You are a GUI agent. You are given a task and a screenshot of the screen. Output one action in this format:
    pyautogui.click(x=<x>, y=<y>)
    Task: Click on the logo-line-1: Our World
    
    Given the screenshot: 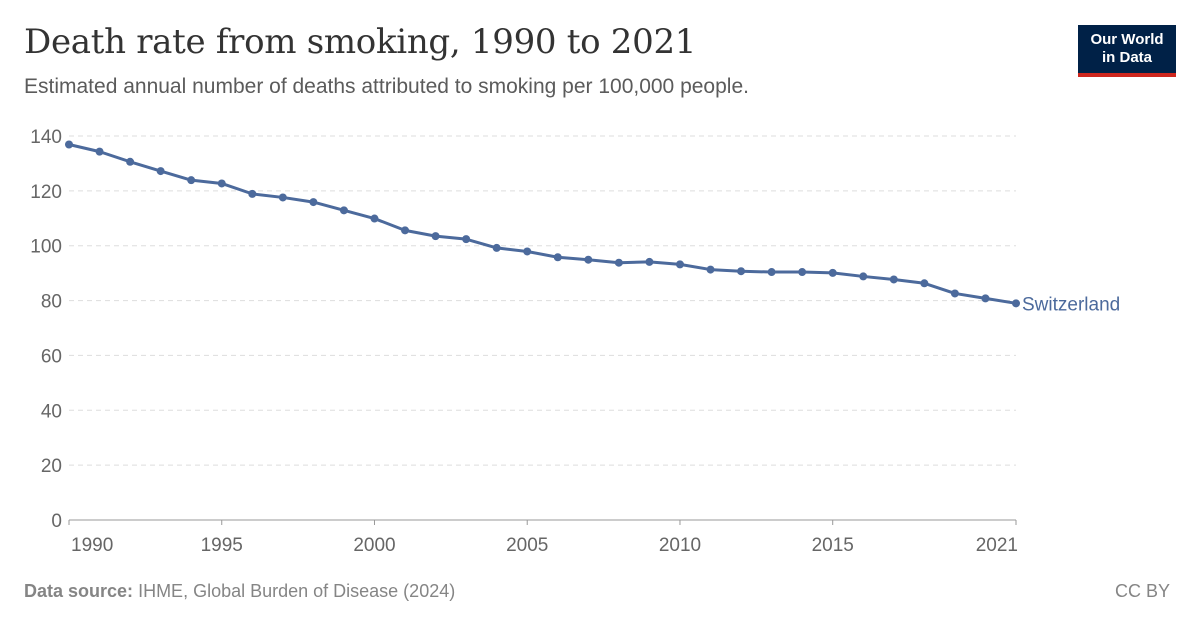 What is the action you would take?
    pyautogui.click(x=1127, y=39)
    